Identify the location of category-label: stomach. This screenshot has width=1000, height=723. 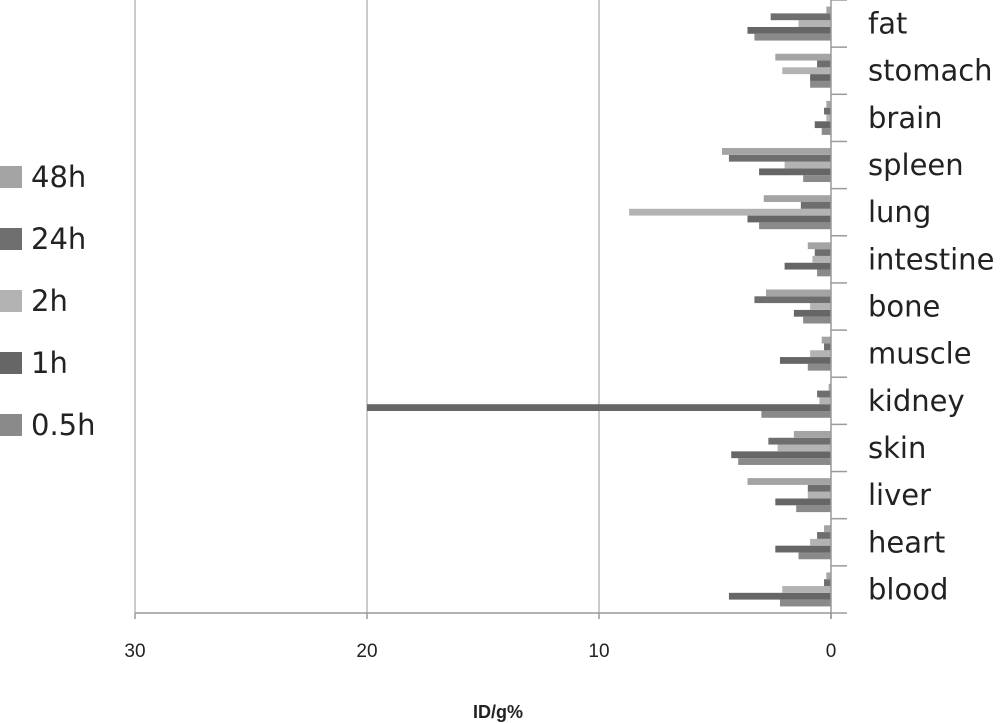
(930, 71).